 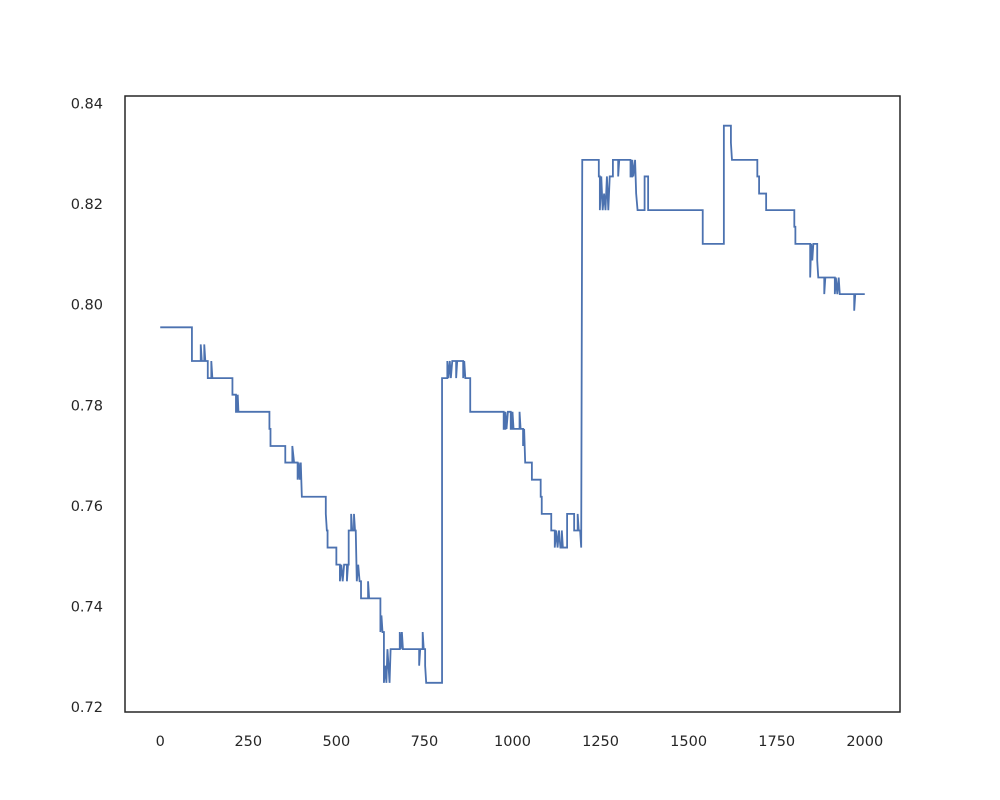 I want to click on y-tick-label: 0.84, so click(x=87, y=105).